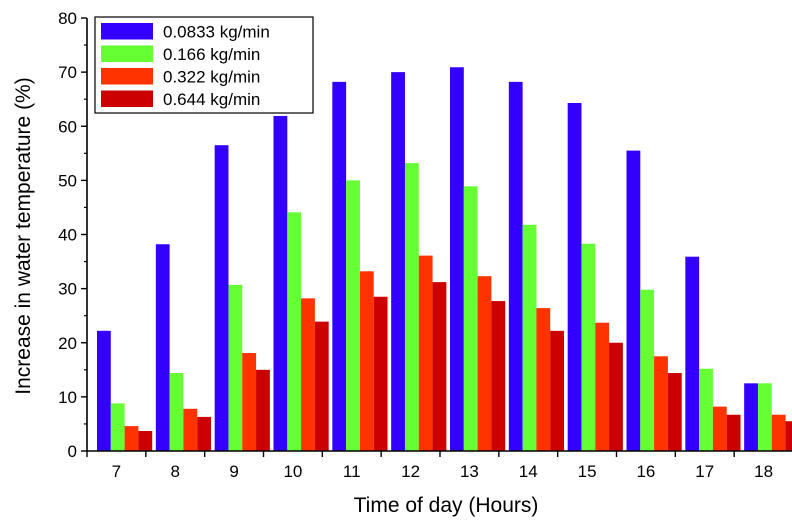 The height and width of the screenshot is (521, 792). Describe the element at coordinates (67, 180) in the screenshot. I see `y-tick-label-50: 50` at that location.